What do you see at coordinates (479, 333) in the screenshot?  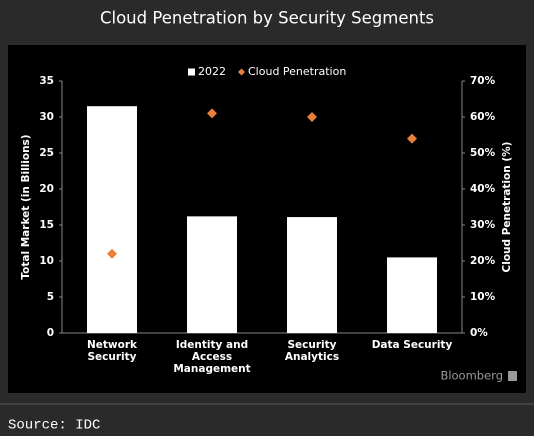 I see `y2-tick-label: 0%` at bounding box center [479, 333].